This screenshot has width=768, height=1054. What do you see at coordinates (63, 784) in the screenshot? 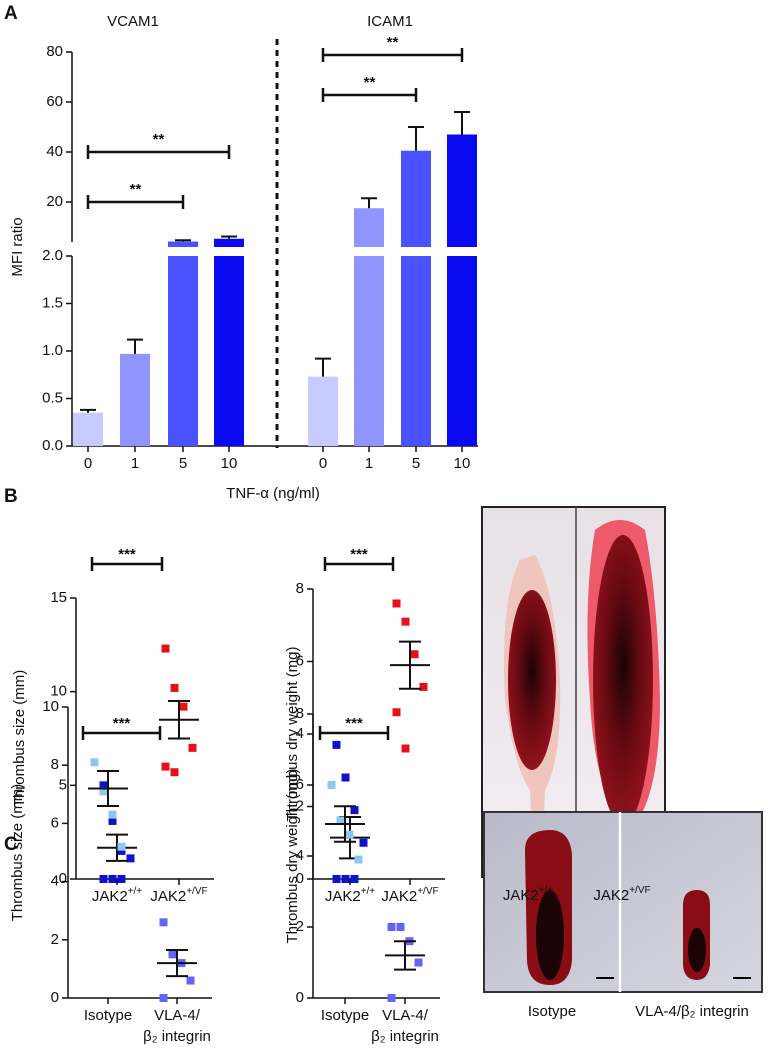
I see `y-tick-label: 5` at bounding box center [63, 784].